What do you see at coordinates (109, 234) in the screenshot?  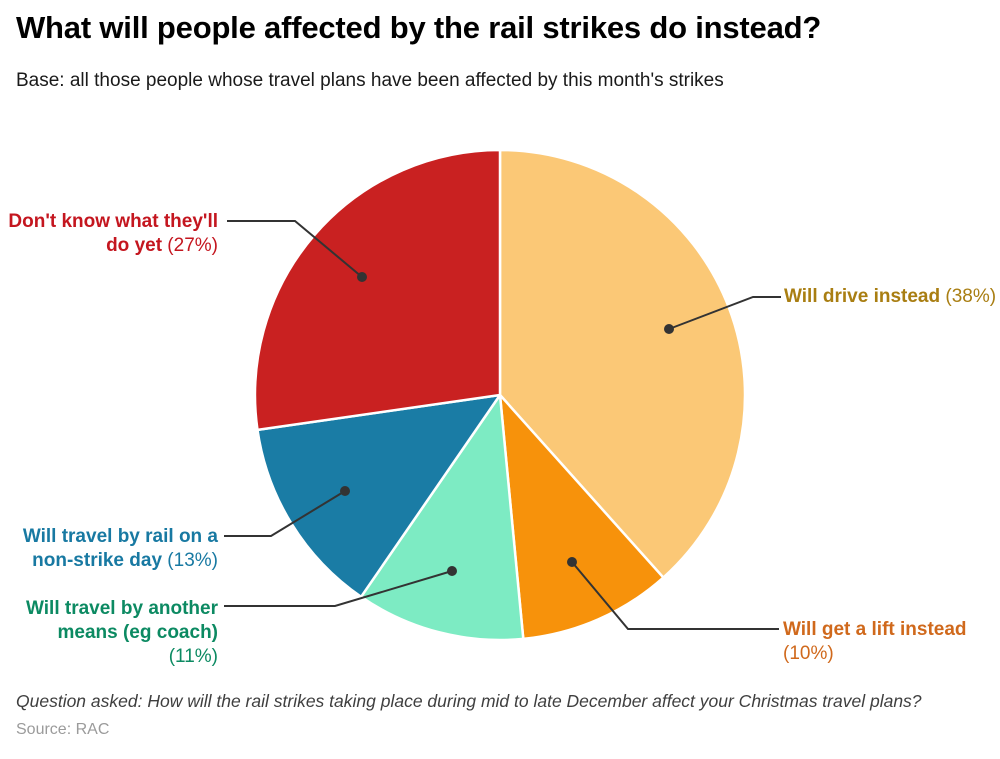 I see `pie-label-4: Don't know what they'll do yet (27%)` at bounding box center [109, 234].